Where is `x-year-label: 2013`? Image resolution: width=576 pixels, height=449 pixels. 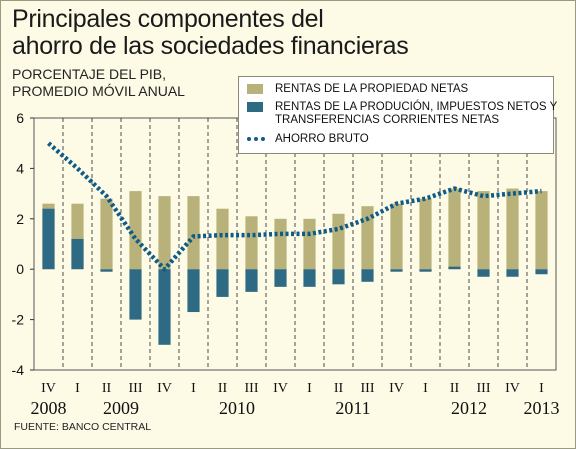
x-year-label: 2013 is located at coordinates (542, 408).